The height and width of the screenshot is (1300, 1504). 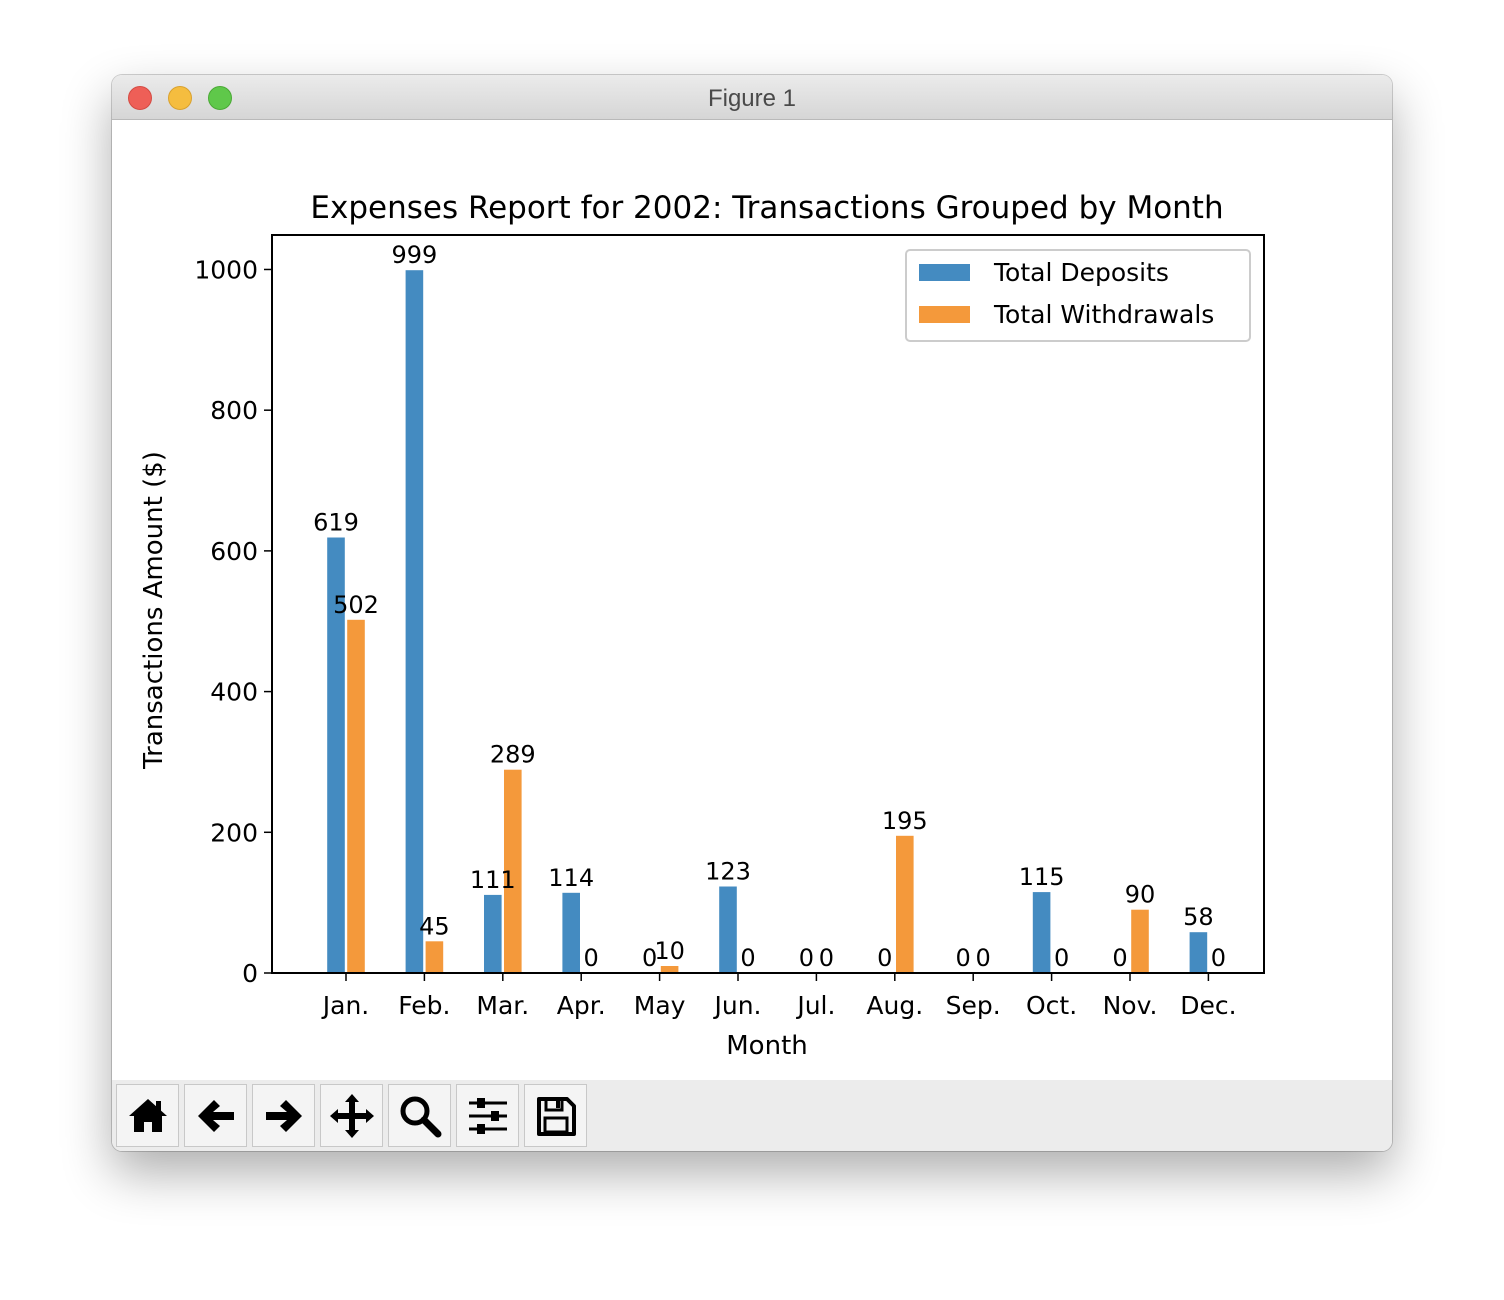 I want to click on bar-value-label: 111, so click(x=493, y=880).